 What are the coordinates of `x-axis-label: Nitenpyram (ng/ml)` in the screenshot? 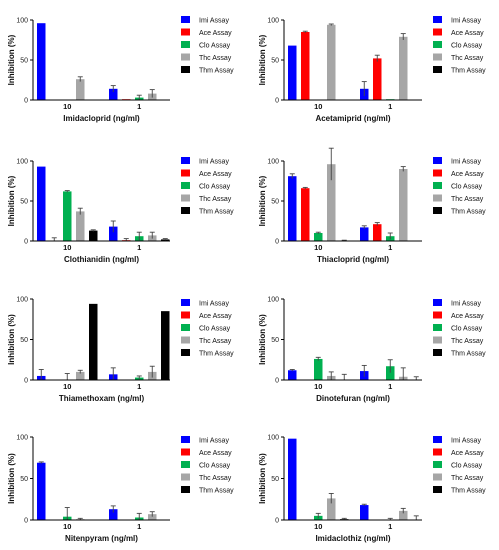 It's located at (101, 538).